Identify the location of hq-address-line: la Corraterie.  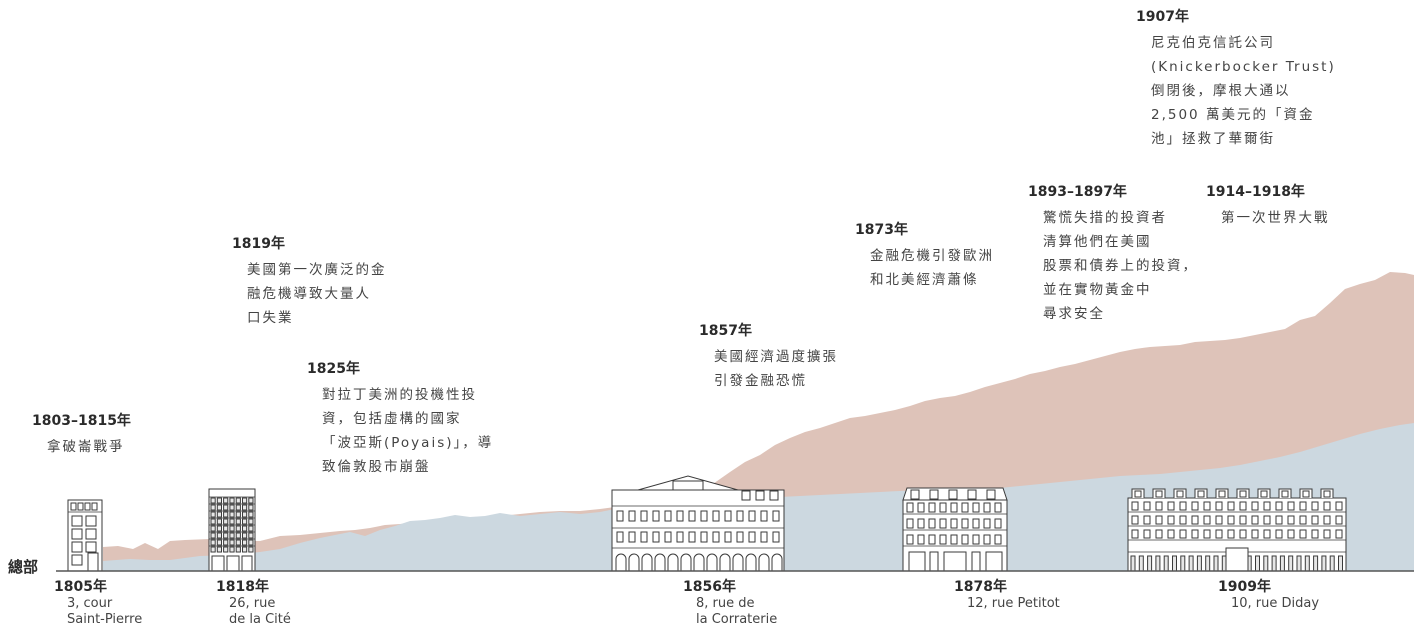
(737, 619).